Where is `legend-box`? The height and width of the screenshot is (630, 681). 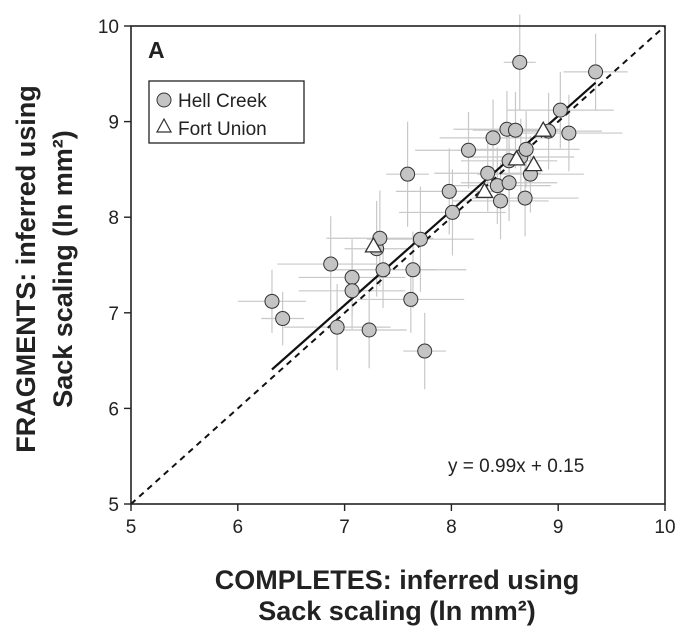 legend-box is located at coordinates (226, 112).